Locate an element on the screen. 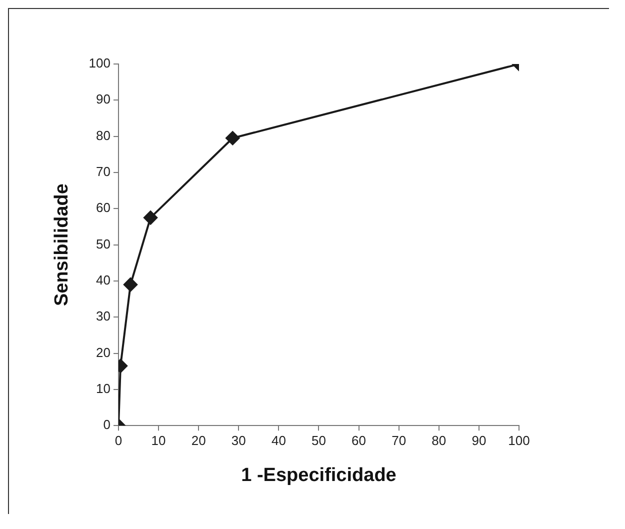  x-axis-title: 1 -Especificidade is located at coordinates (318, 475).